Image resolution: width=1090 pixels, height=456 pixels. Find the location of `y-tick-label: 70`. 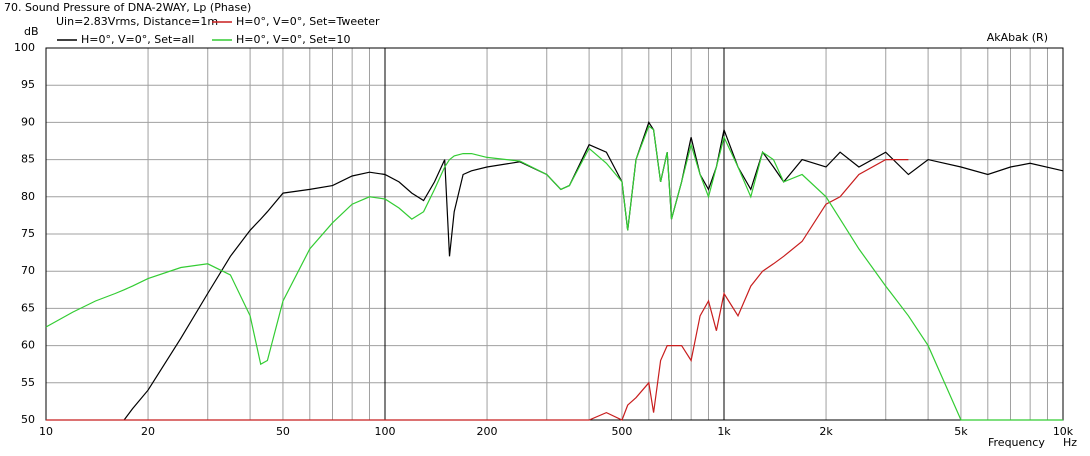

y-tick-label: 70 is located at coordinates (28, 270).